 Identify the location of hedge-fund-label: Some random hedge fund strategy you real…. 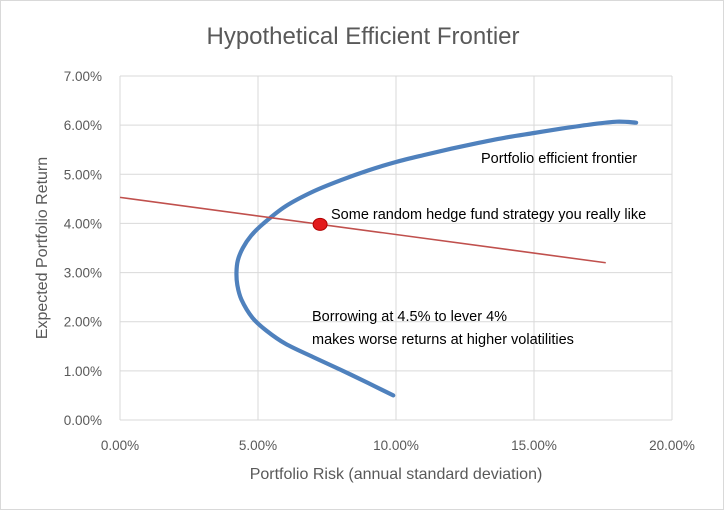
(488, 215).